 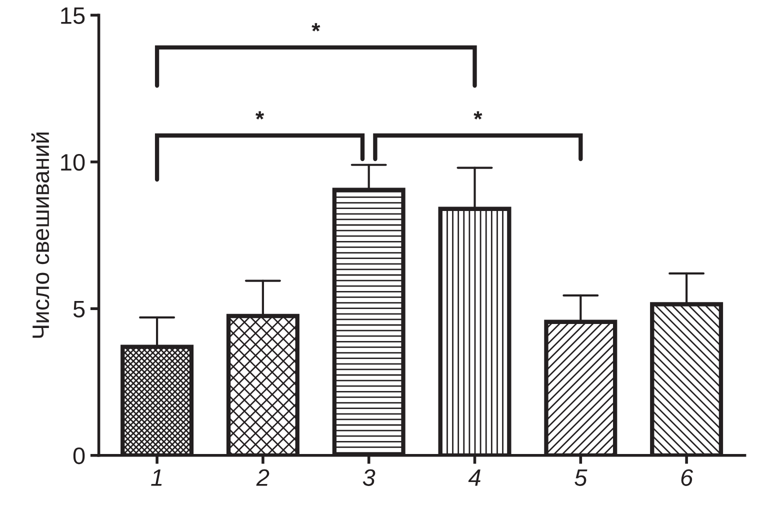 What do you see at coordinates (73, 162) in the screenshot?
I see `y-tick-label: 10` at bounding box center [73, 162].